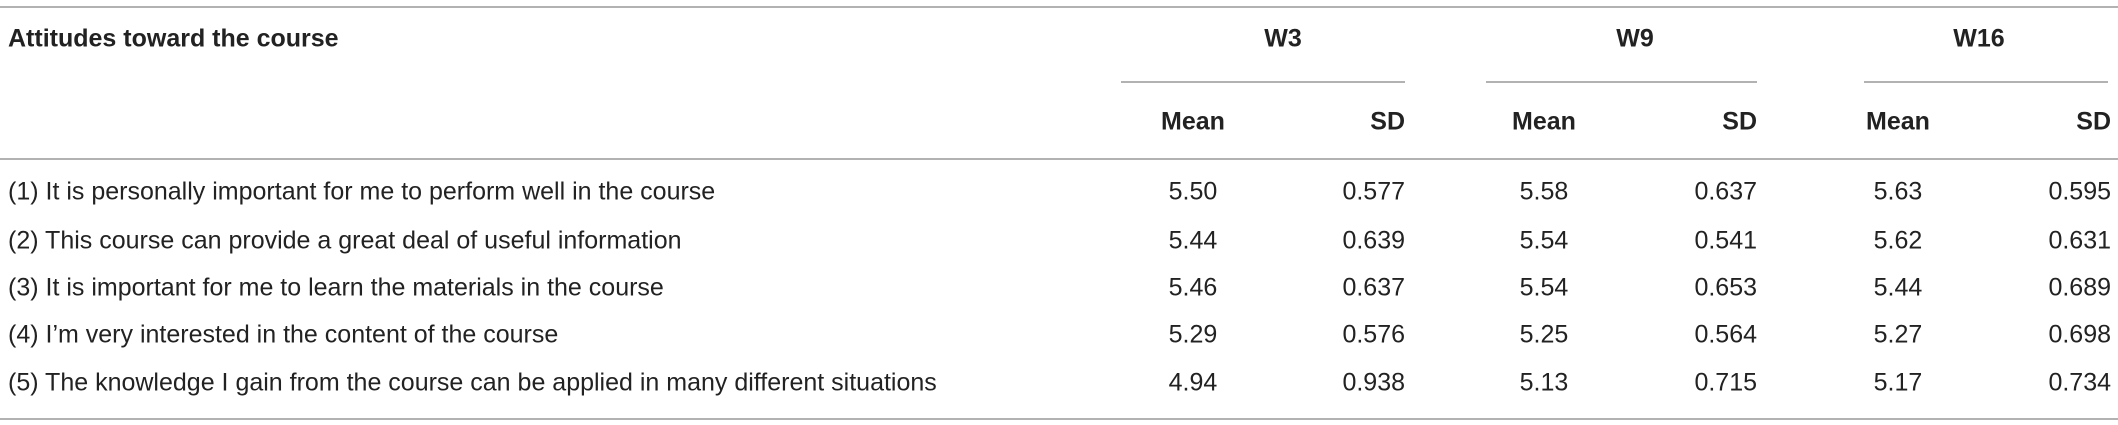 This screenshot has width=2118, height=425. Describe the element at coordinates (1898, 241) in the screenshot. I see `cell: 5.62` at that location.